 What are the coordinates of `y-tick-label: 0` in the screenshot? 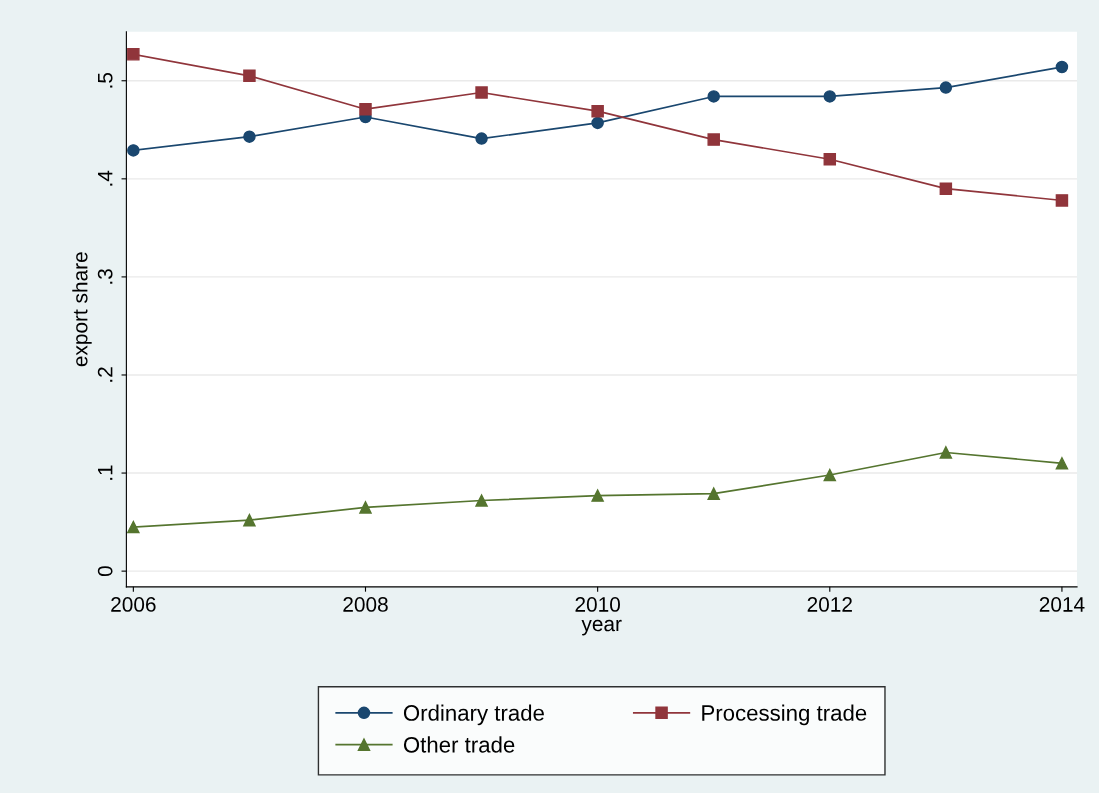 It's located at (105, 571).